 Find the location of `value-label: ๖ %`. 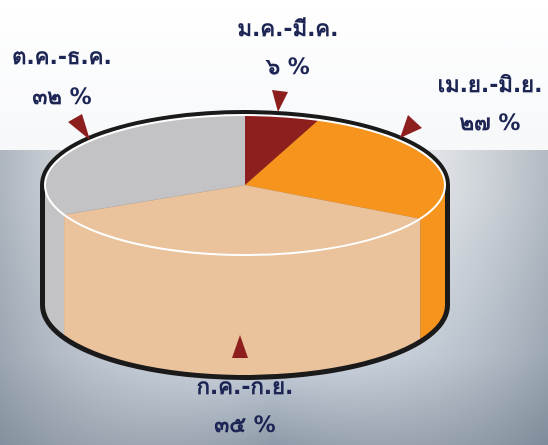

value-label: ๖ % is located at coordinates (287, 67).